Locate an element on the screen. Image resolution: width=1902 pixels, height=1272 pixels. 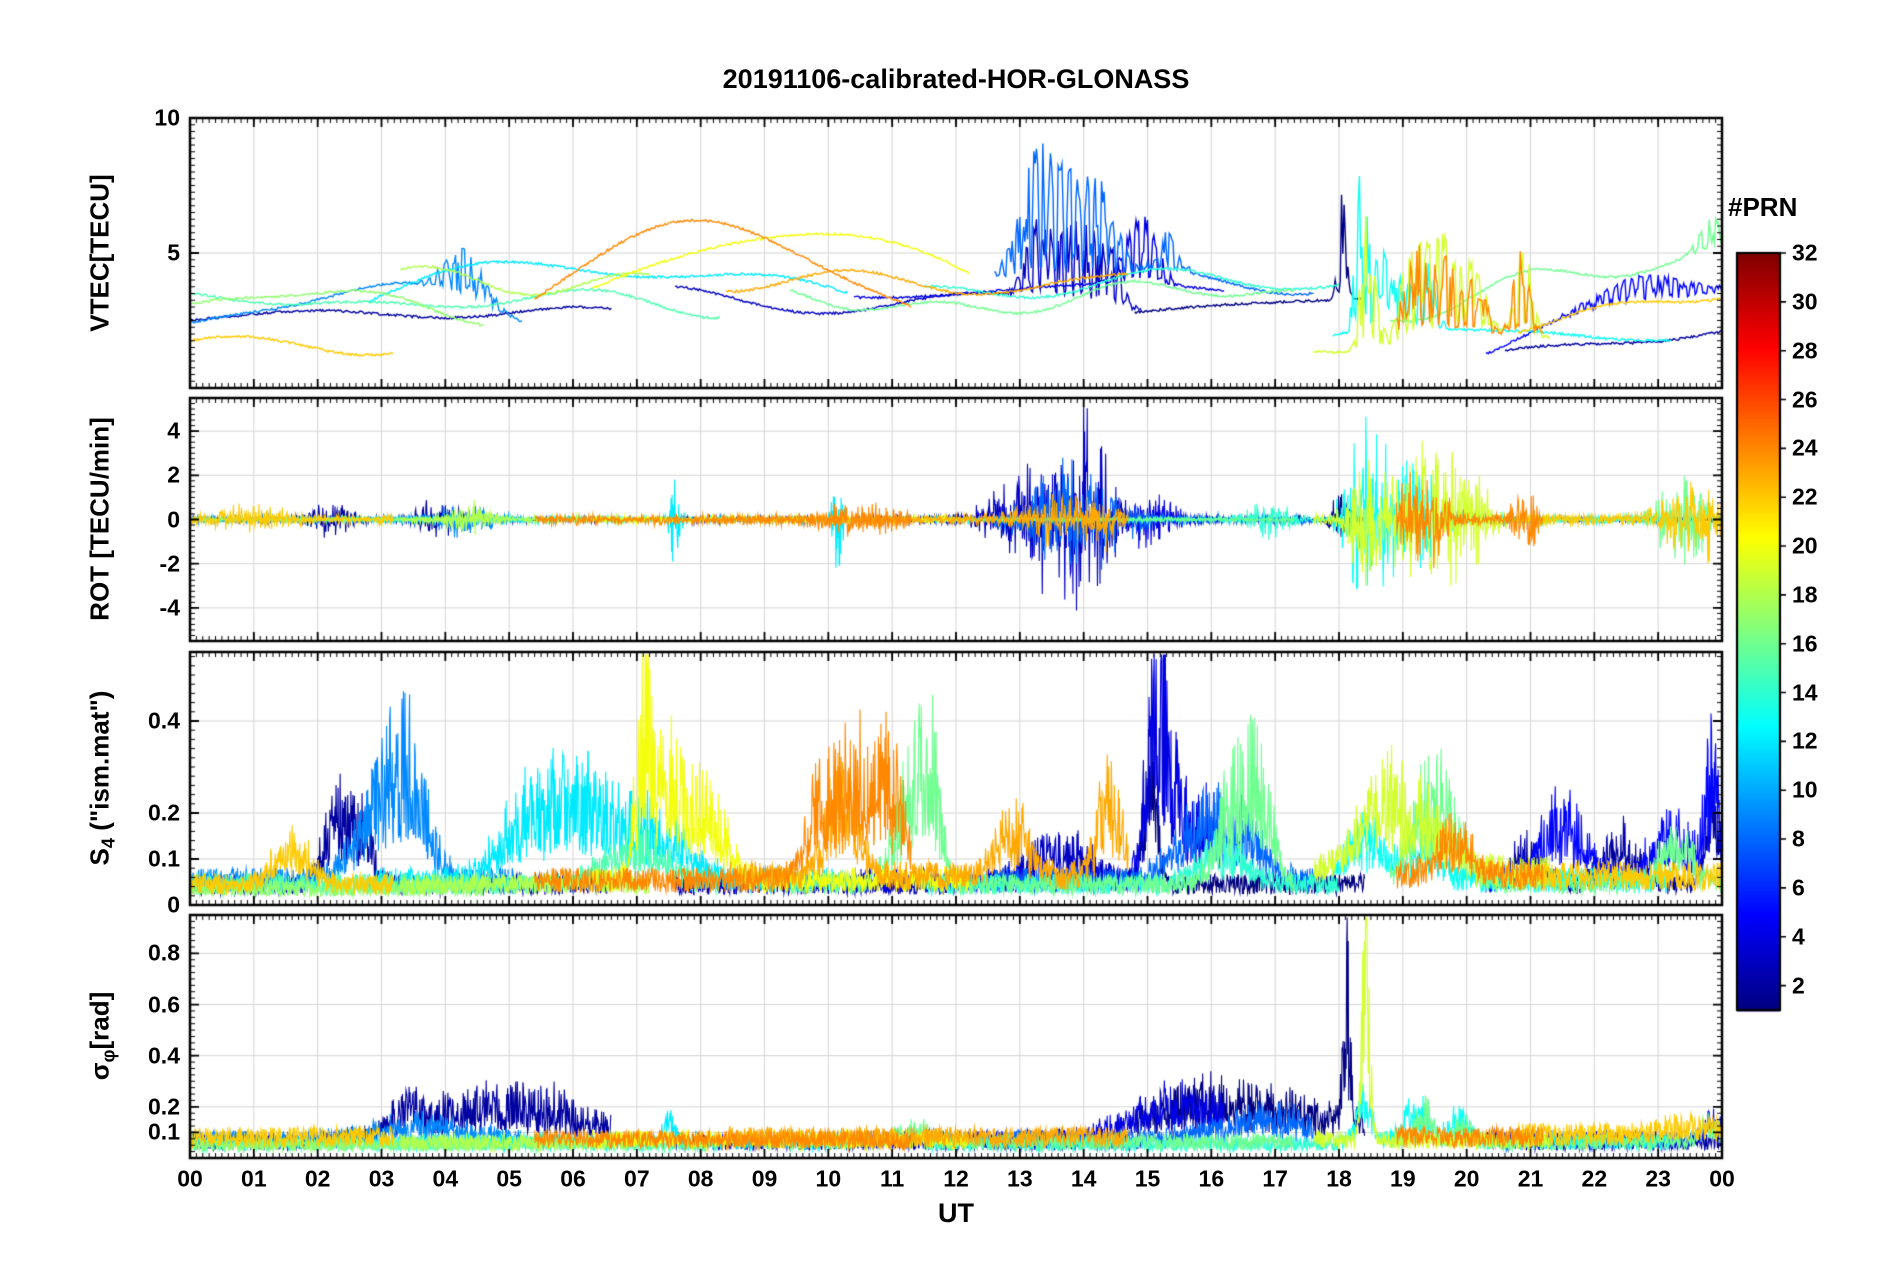
chart-title: 20191106-calibrated-HOR-GLONASS is located at coordinates (956, 79).